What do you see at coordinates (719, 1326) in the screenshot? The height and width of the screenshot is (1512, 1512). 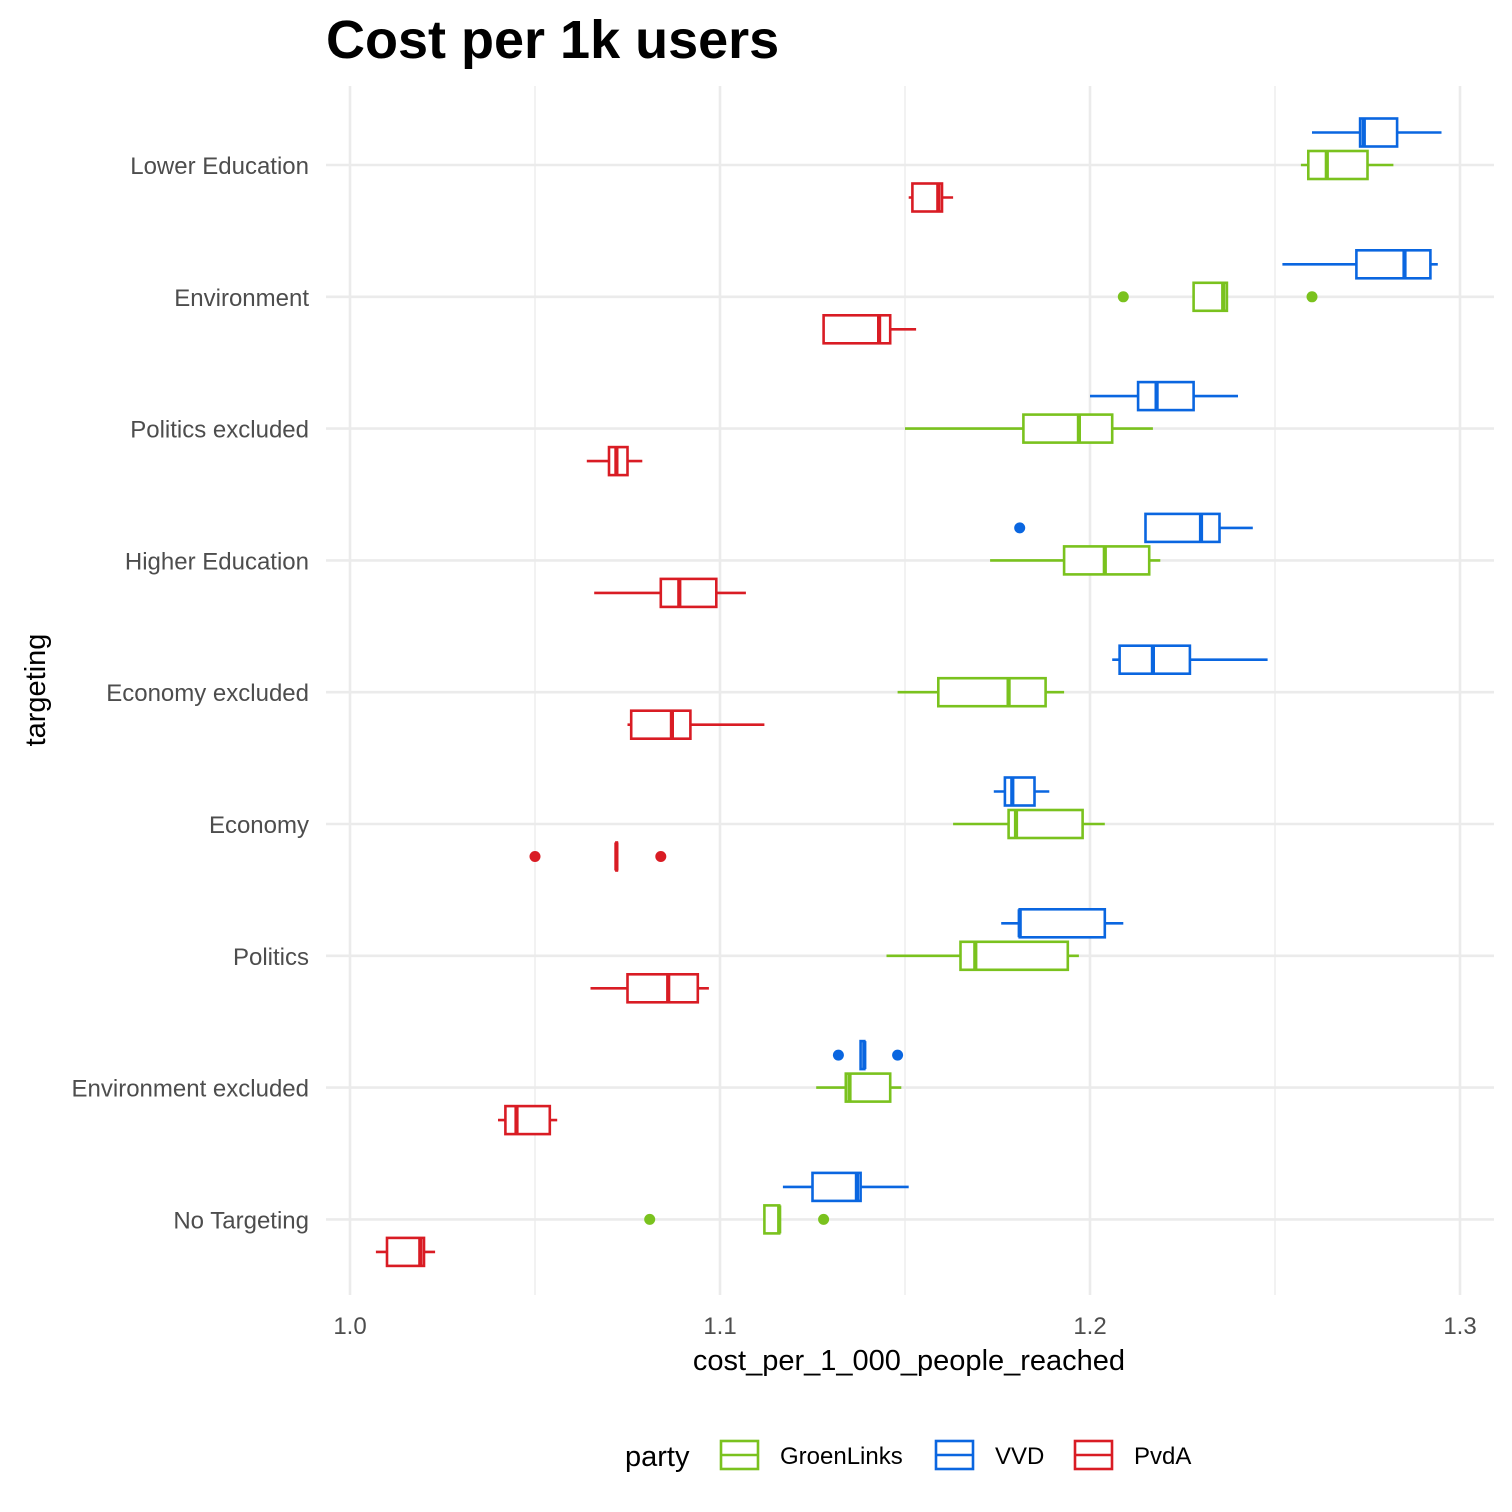 I see `x-tick-label: 1.1` at bounding box center [719, 1326].